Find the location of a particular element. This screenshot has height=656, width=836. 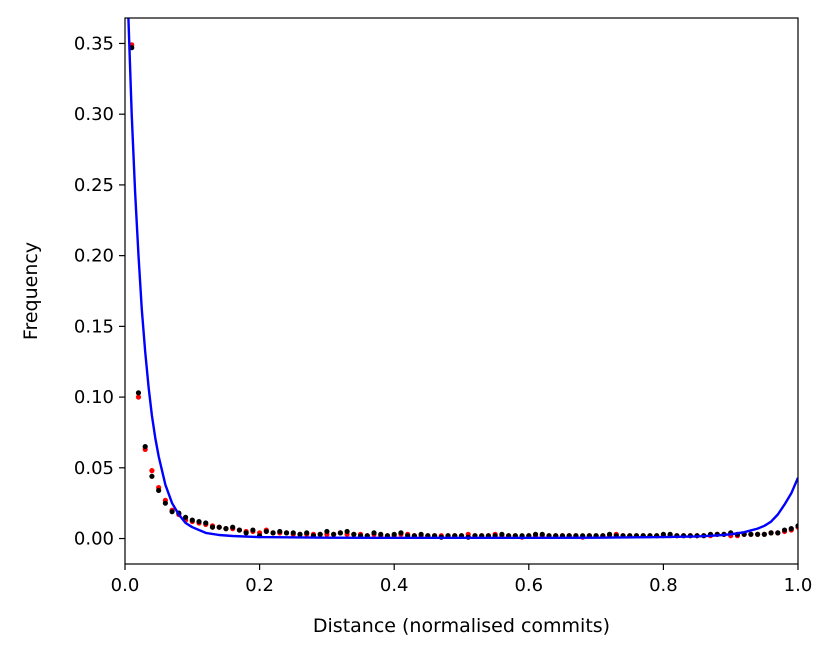

y-tick-label: 0.35 is located at coordinates (94, 43).